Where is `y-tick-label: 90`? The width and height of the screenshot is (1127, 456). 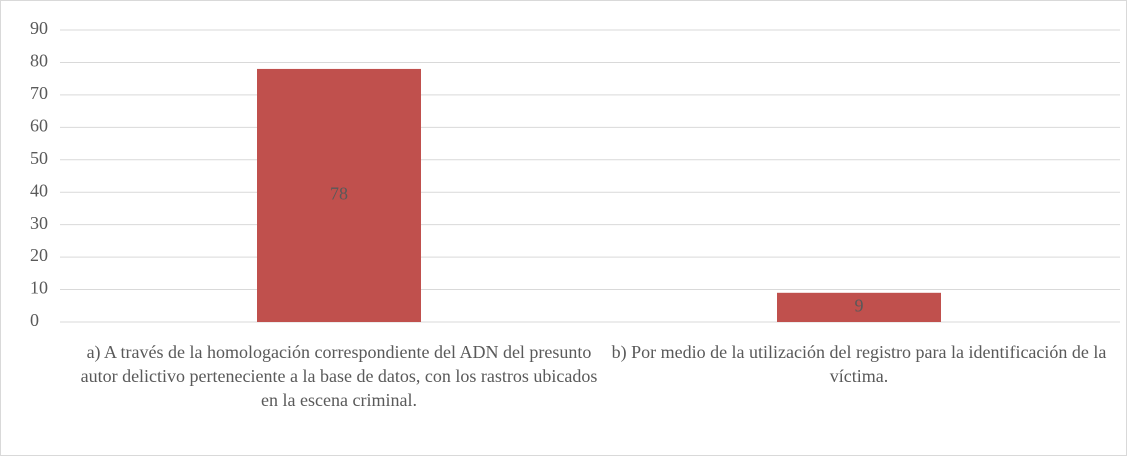 y-tick-label: 90 is located at coordinates (39, 28).